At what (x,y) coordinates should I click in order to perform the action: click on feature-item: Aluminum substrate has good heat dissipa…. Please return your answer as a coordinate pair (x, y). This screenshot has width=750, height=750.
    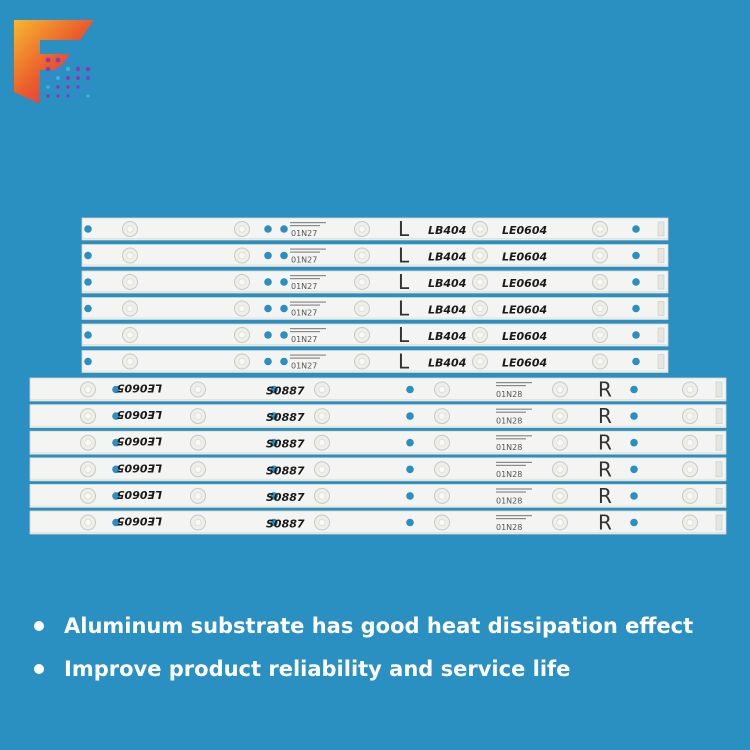
    Looking at the image, I should click on (384, 626).